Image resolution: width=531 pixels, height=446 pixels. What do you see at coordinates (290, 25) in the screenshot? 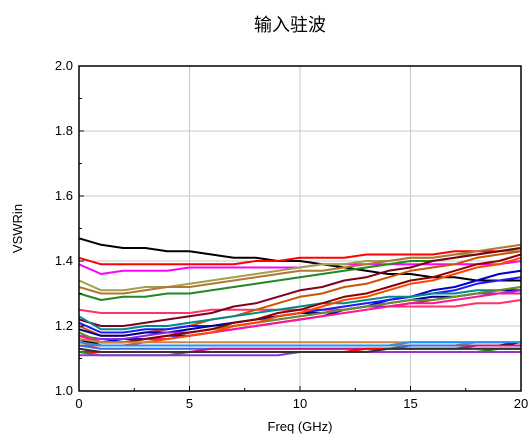
I see `chart-title: 输入驻波` at bounding box center [290, 25].